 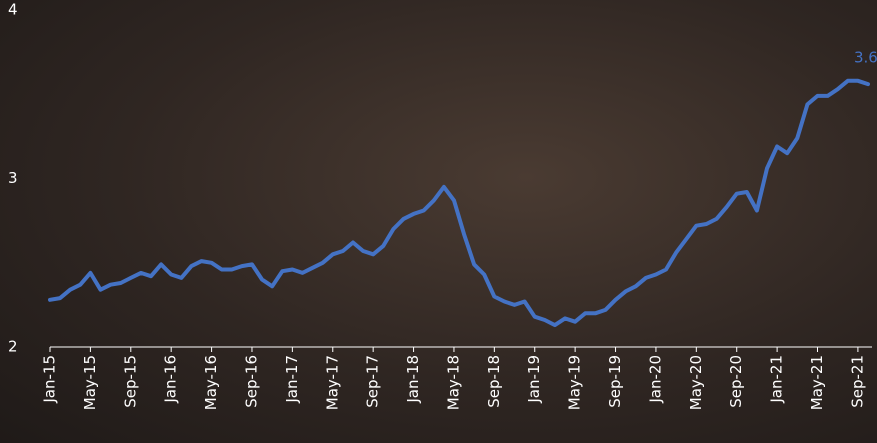 I want to click on x-tick-label: Jan-21, so click(x=777, y=379).